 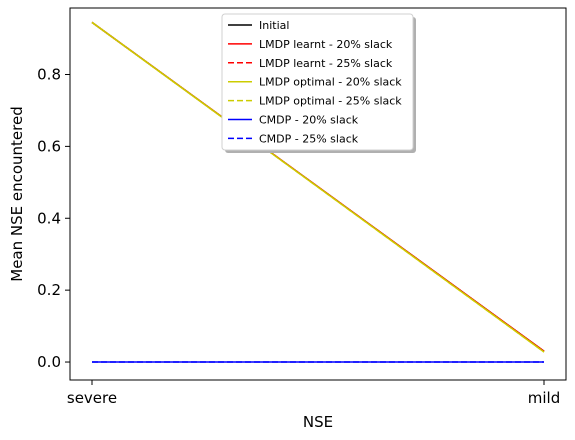 What do you see at coordinates (49, 290) in the screenshot?
I see `y-tick-label: 0.2` at bounding box center [49, 290].